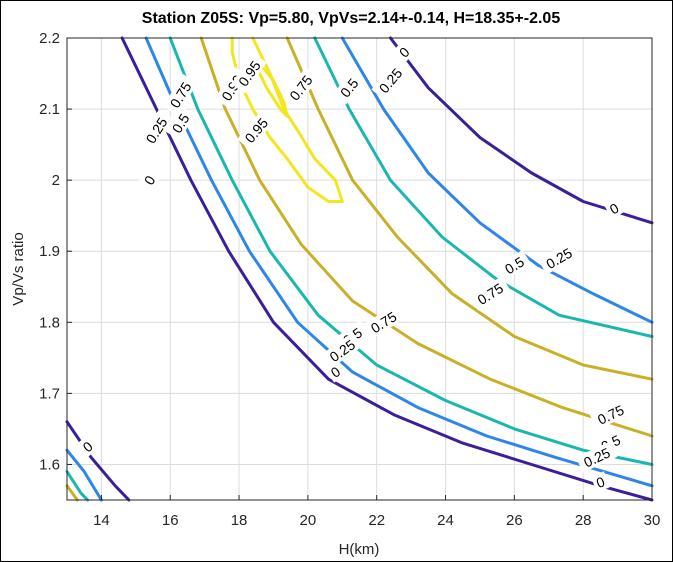  I want to click on x-axis-ticks: 14 16 18 20 22 24 26 28 30, so click(376, 512).